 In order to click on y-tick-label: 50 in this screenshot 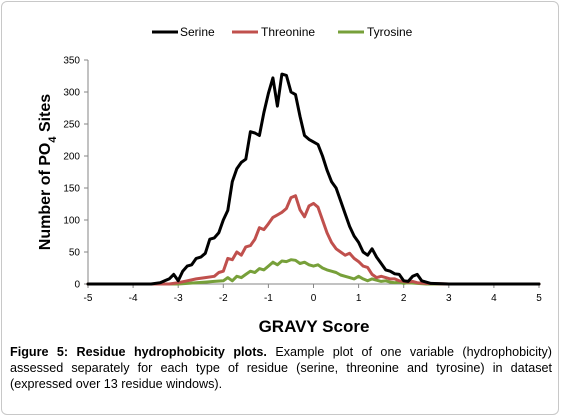, I will do `click(75, 253)`.